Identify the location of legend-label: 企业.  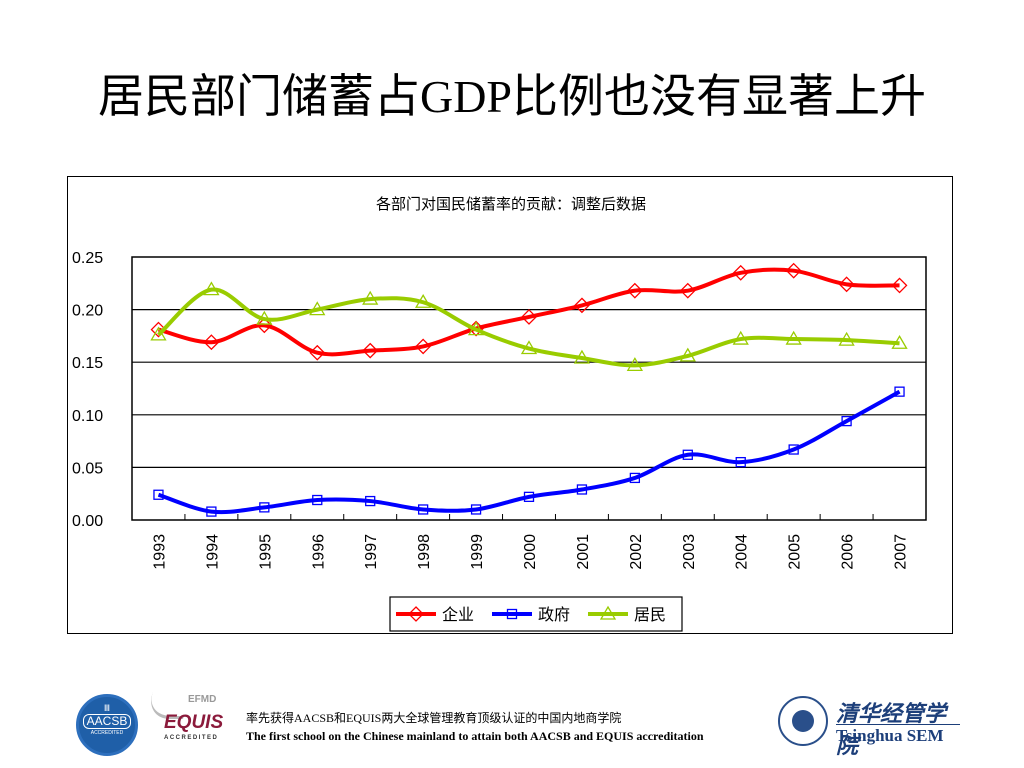
(458, 614).